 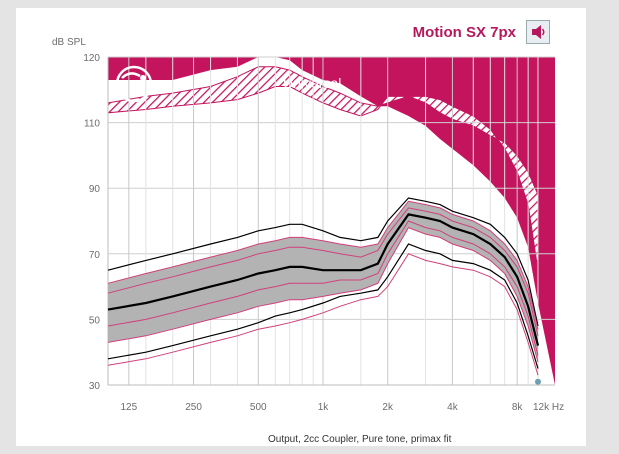 What do you see at coordinates (537, 381) in the screenshot?
I see `end-marker` at bounding box center [537, 381].